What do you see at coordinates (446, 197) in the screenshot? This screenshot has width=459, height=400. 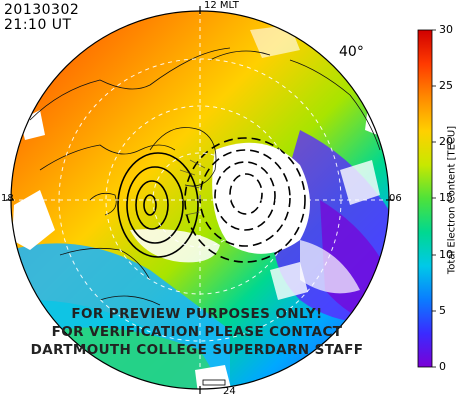 I see `colorbar-tick-15: 15` at bounding box center [446, 197].